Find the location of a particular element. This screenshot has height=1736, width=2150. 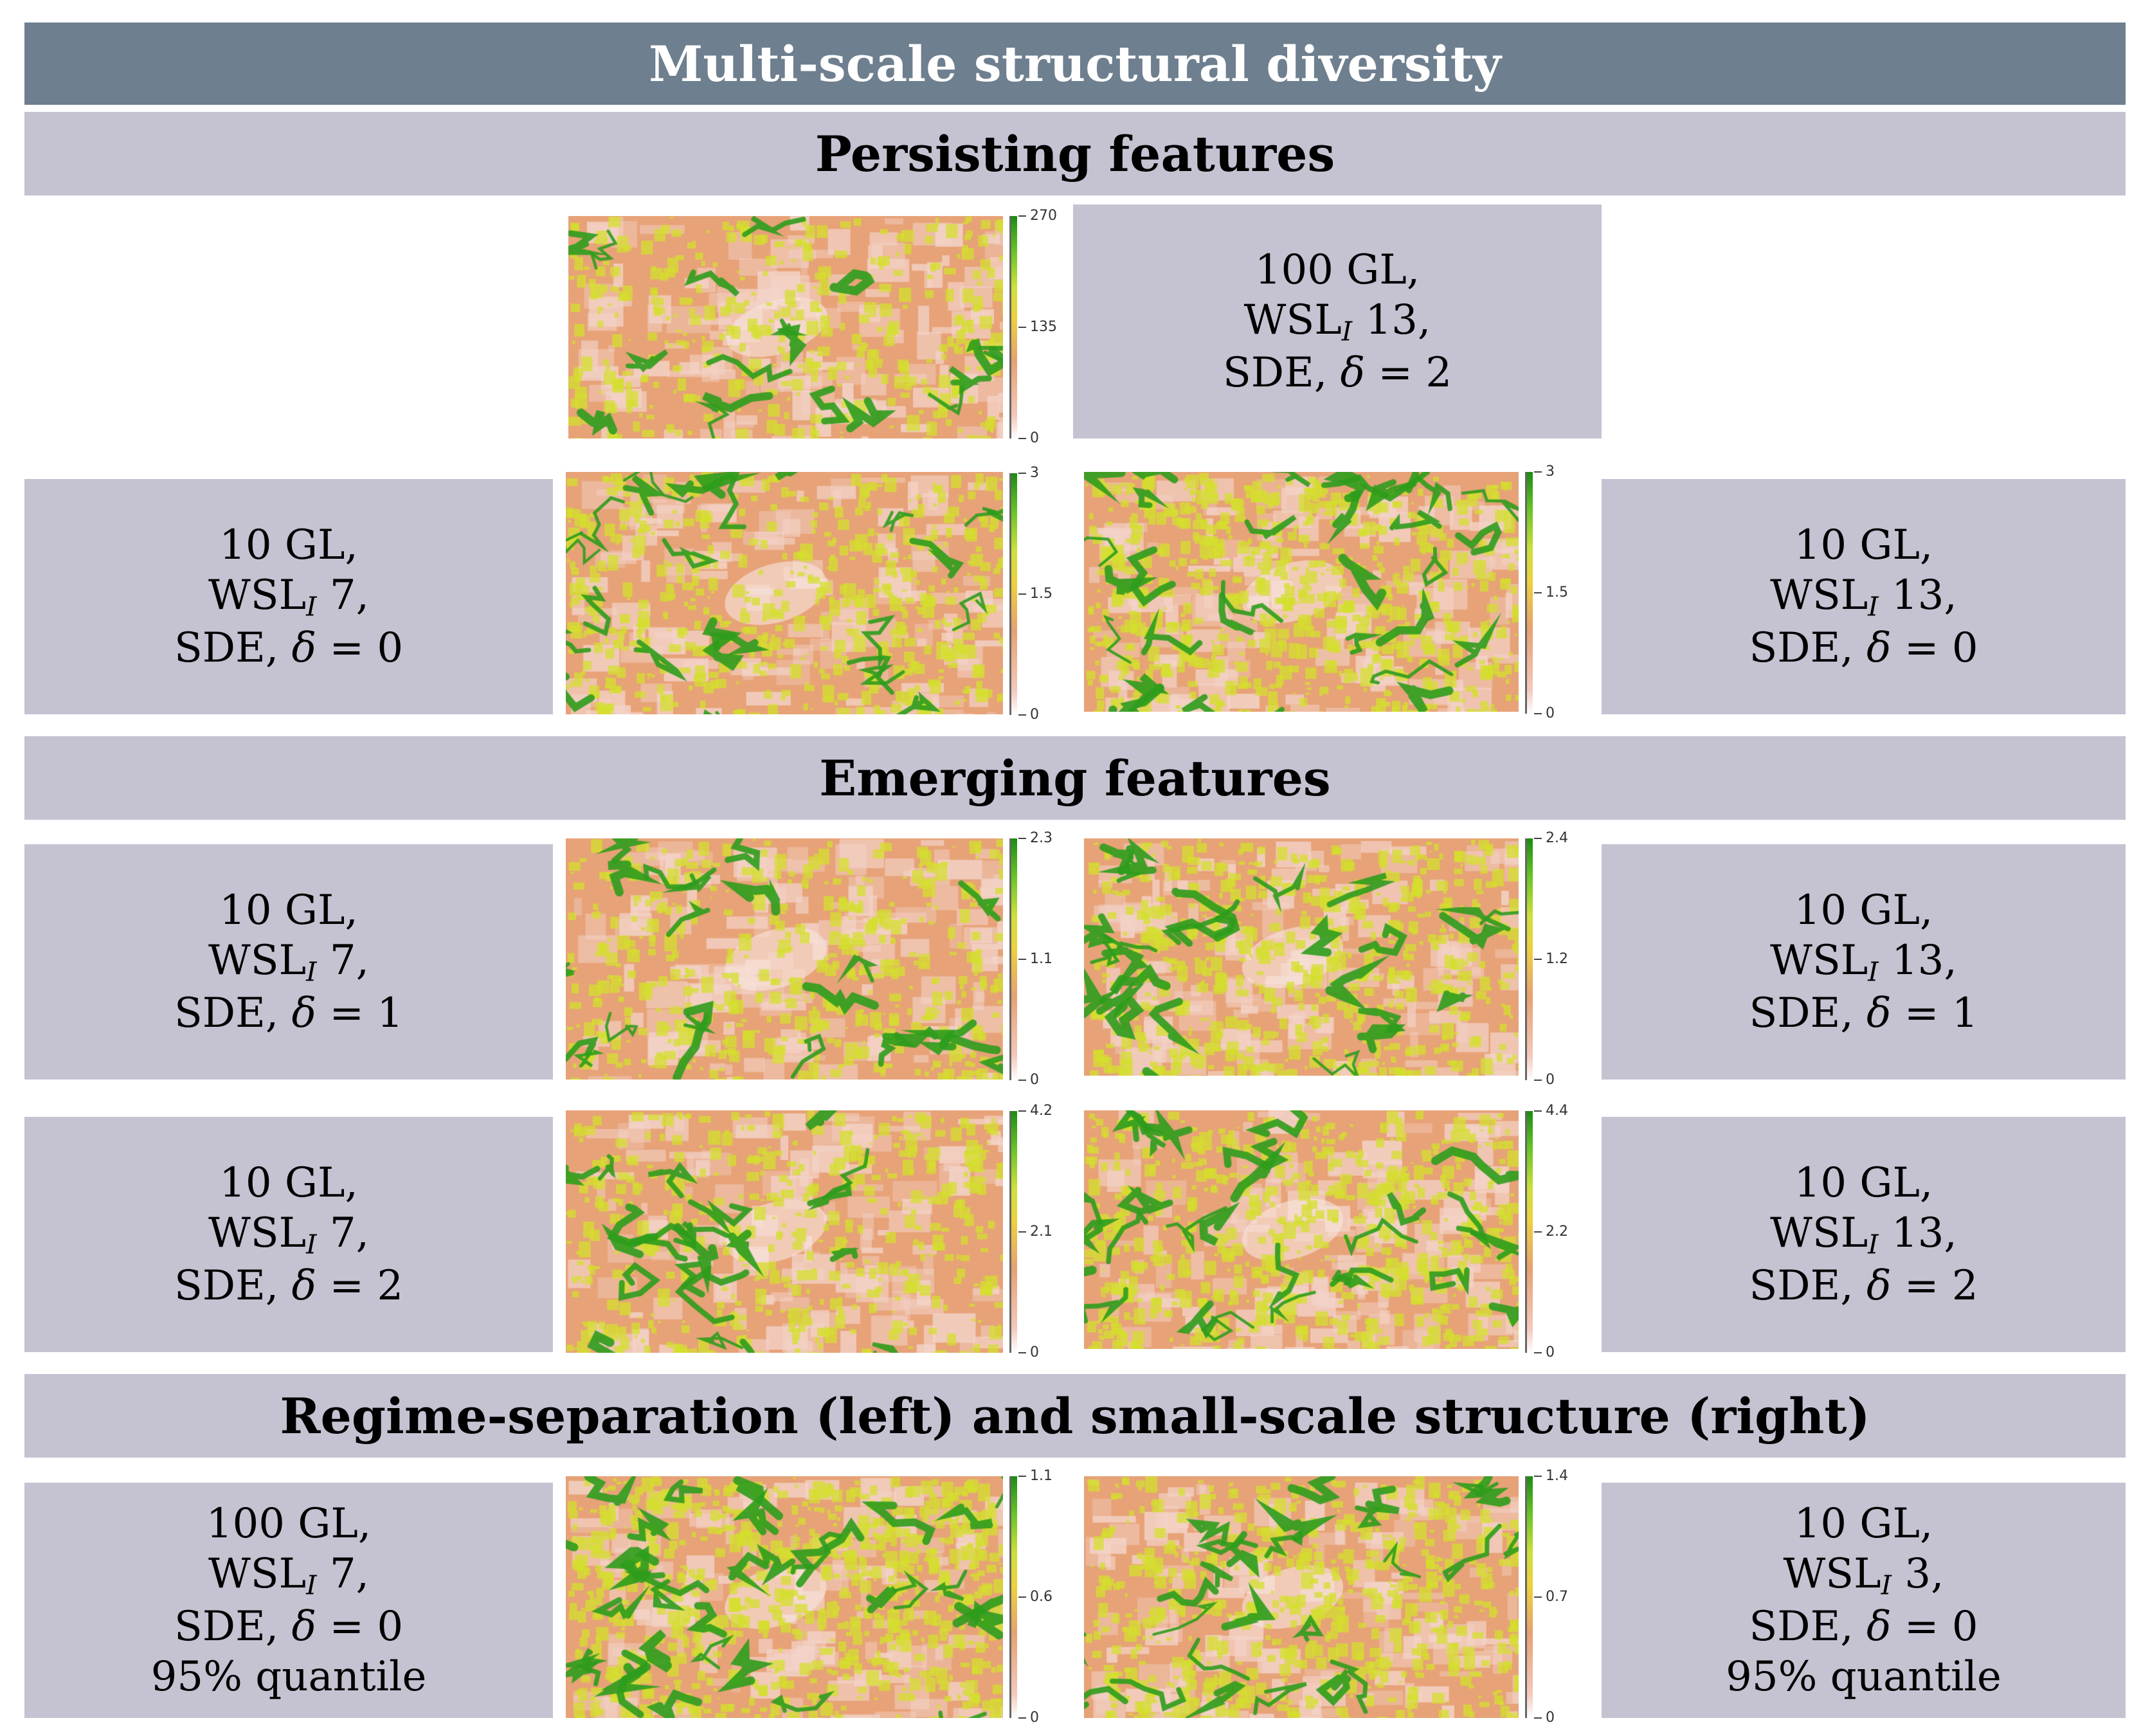

legend-tick-label-max: 2.4 is located at coordinates (1557, 838).